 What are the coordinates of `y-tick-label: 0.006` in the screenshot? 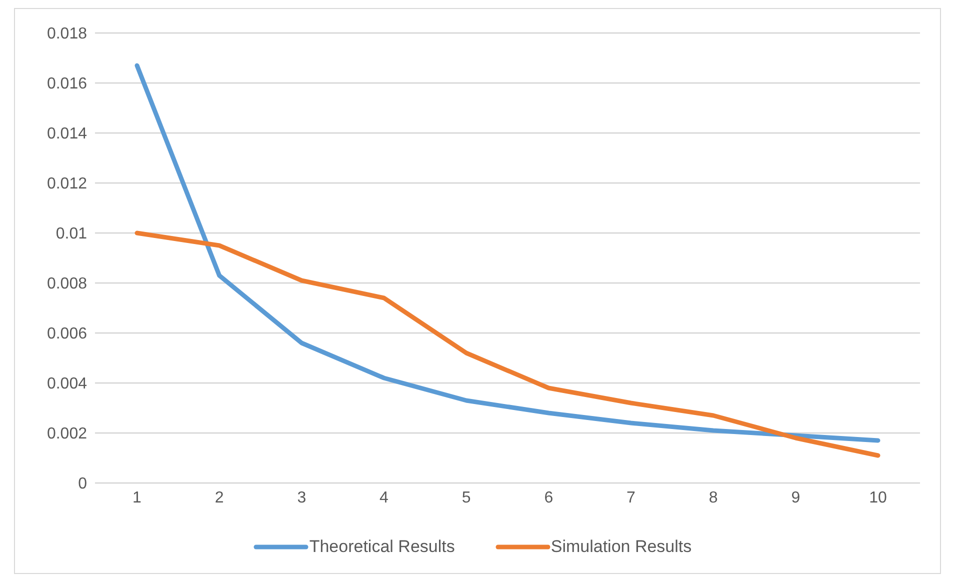 It's located at (67, 334).